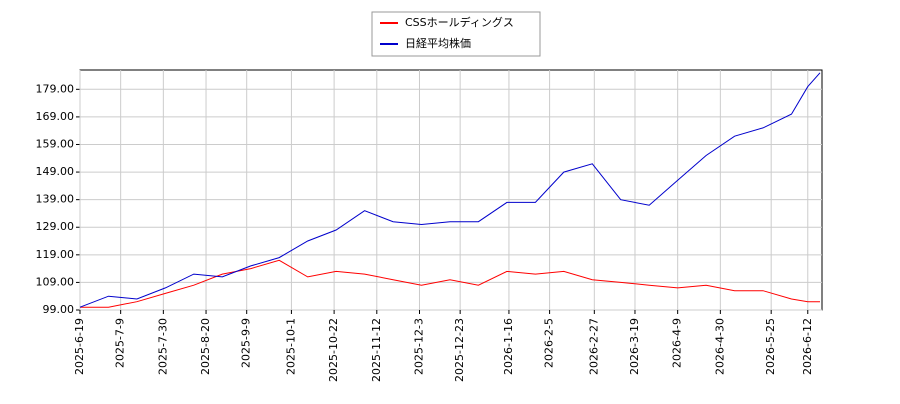  What do you see at coordinates (79, 346) in the screenshot?
I see `x-tick-label: 2025-6-19` at bounding box center [79, 346].